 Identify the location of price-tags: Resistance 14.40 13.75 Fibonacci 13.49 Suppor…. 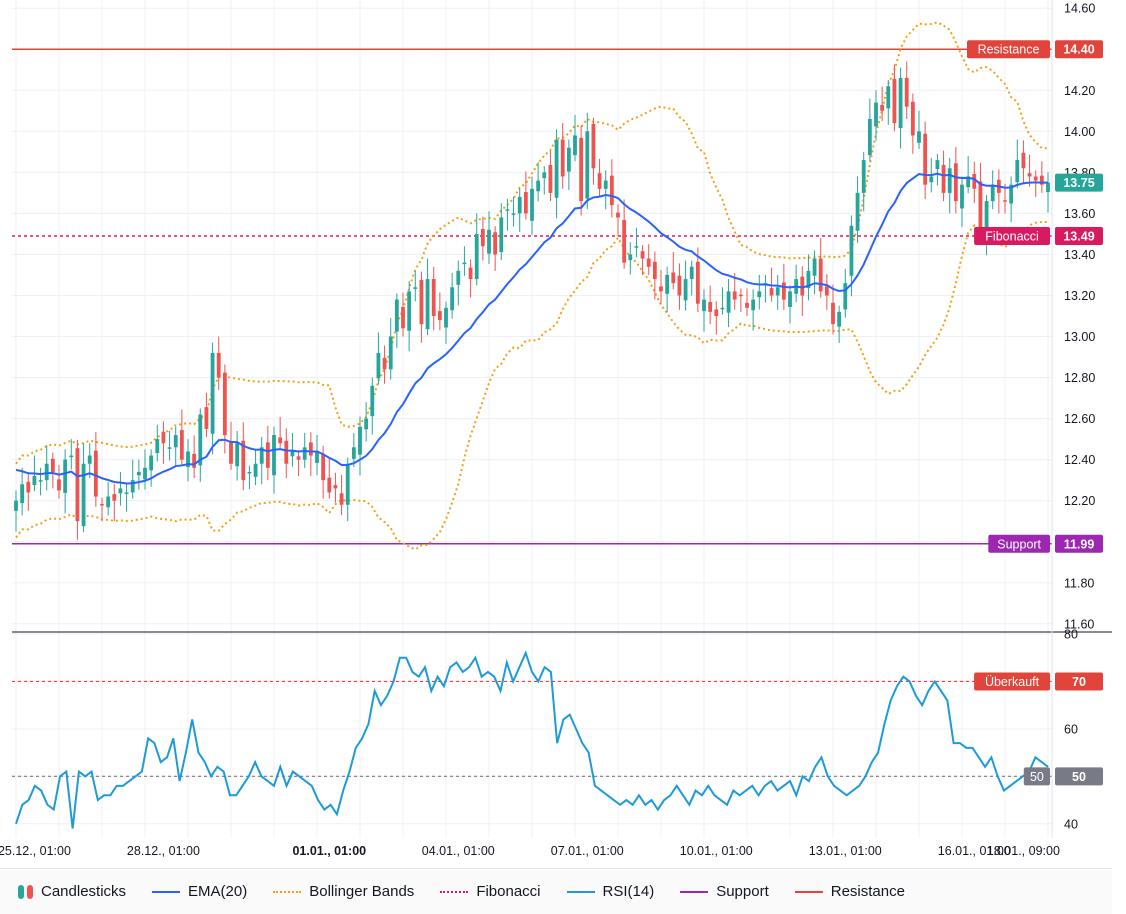
(1035, 413).